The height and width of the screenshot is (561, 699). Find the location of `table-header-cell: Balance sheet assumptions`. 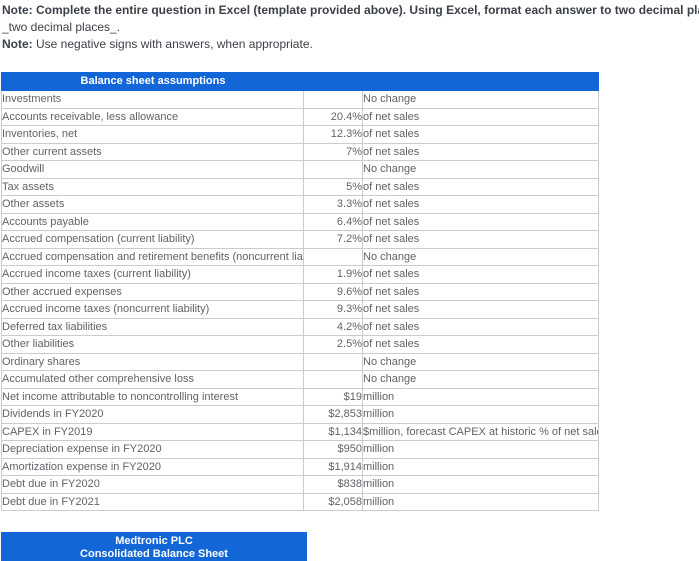

table-header-cell: Balance sheet assumptions is located at coordinates (300, 81).